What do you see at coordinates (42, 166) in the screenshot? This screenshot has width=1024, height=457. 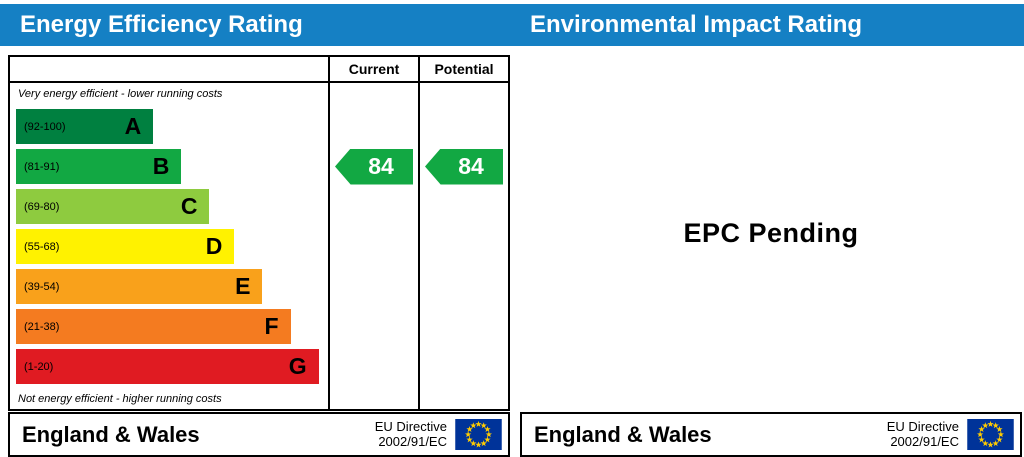 I see `band-range-label: (81-91)` at bounding box center [42, 166].